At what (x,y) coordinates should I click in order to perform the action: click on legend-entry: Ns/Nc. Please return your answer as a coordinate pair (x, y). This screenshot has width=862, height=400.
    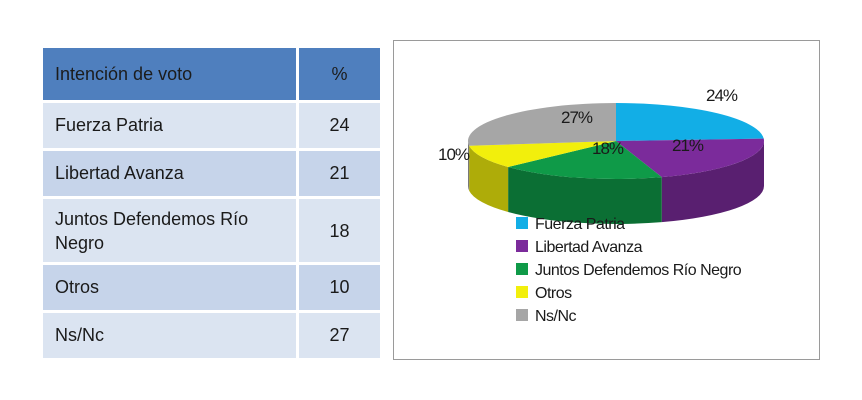
    Looking at the image, I should click on (556, 316).